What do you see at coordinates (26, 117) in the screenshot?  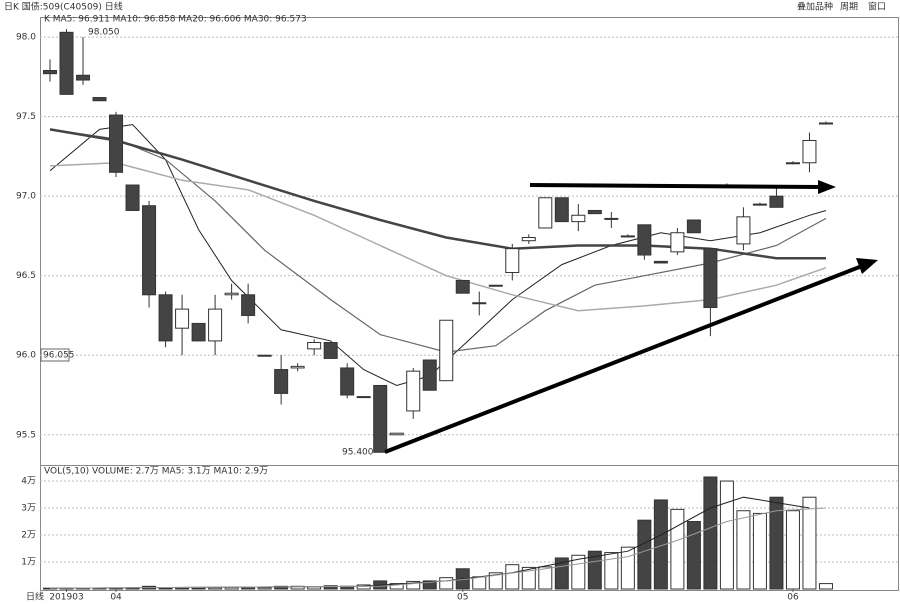 I see `y-tick-label: 97.5` at bounding box center [26, 117].